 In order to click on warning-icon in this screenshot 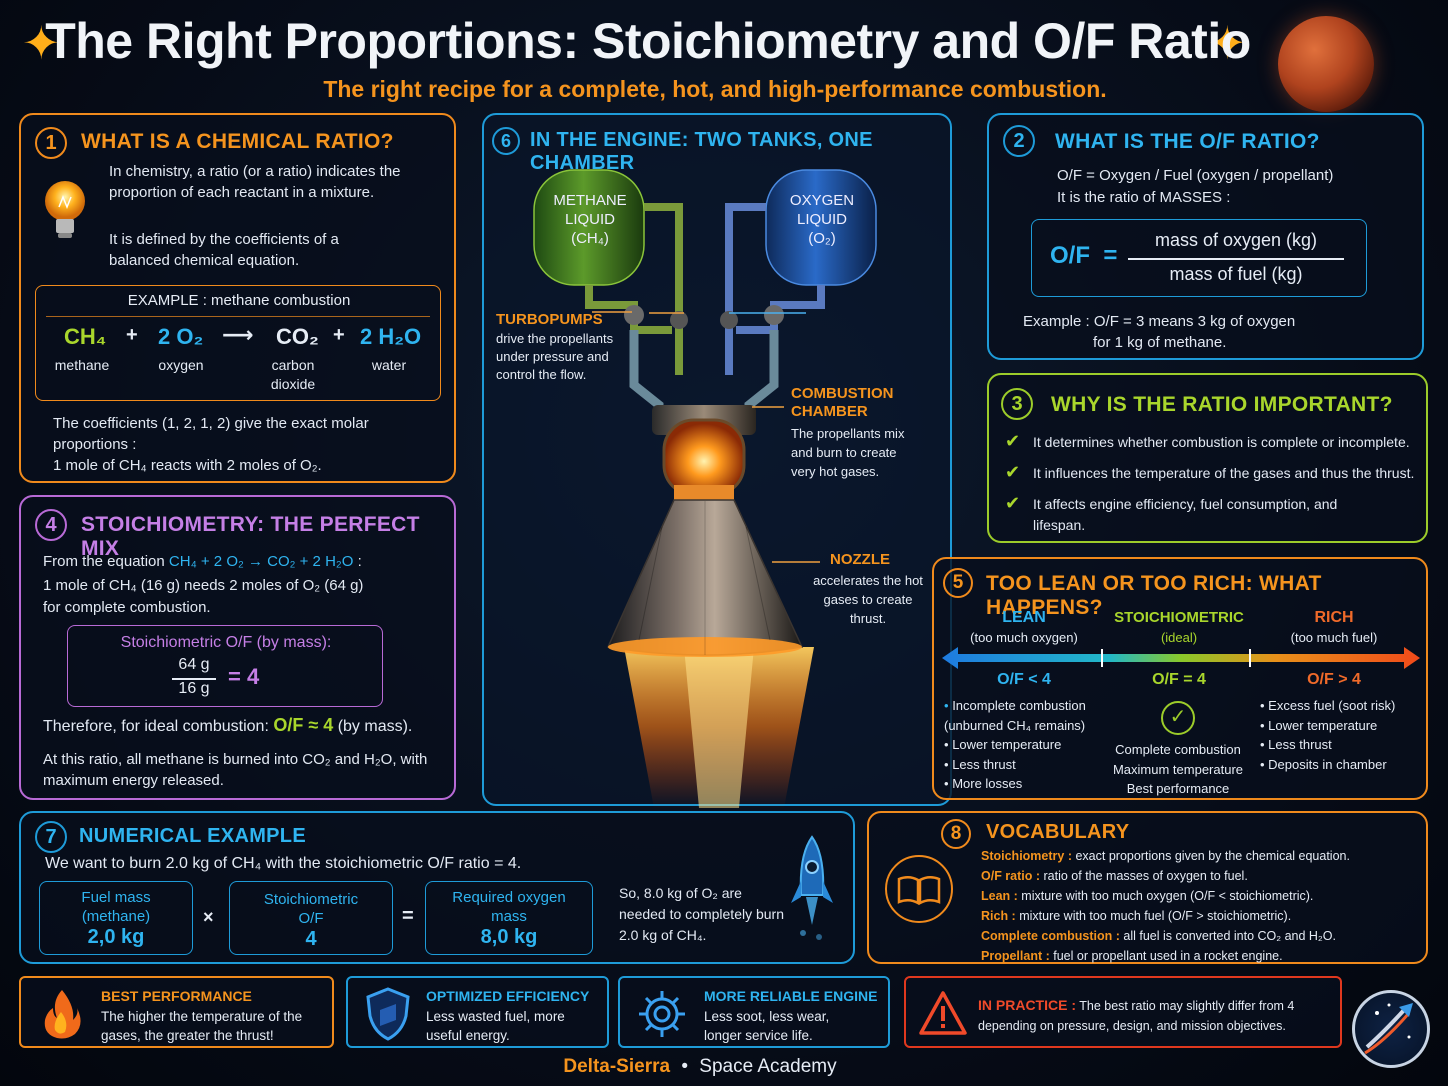, I will do `click(943, 1013)`.